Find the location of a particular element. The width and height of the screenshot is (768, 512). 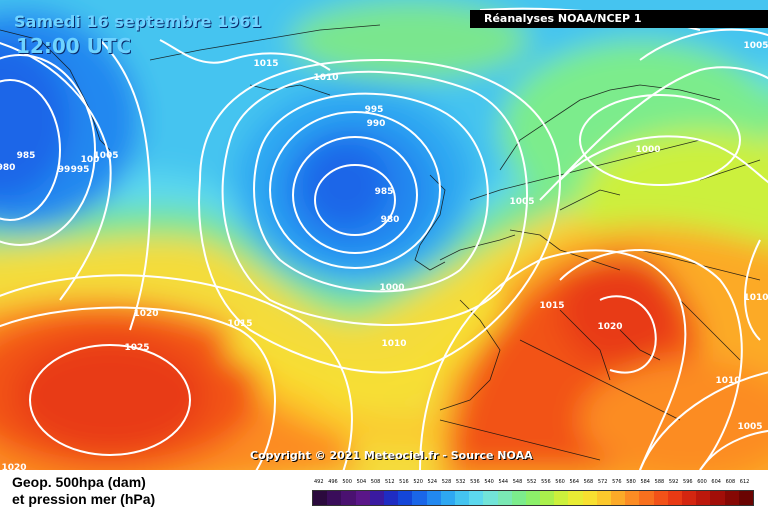

scale-tick-label: 548 is located at coordinates (517, 482).